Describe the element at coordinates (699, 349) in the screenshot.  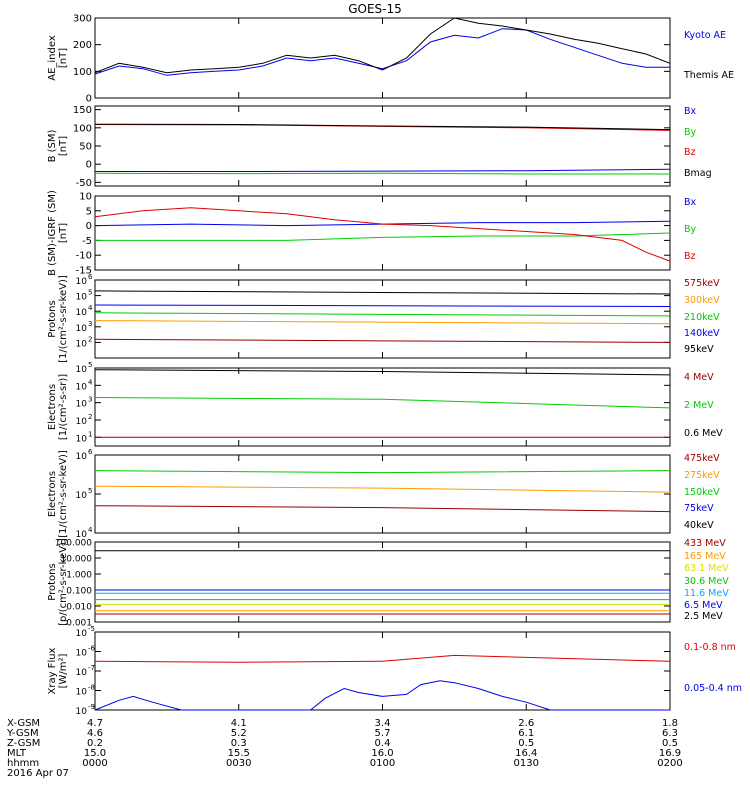
I see `series-label: 95keV` at that location.